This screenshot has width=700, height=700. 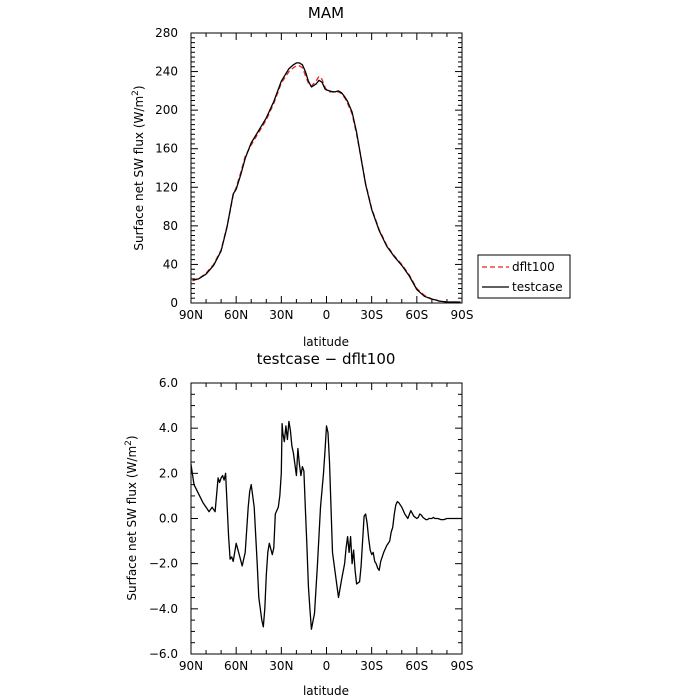 I want to click on bottom-ytick-label: 4.0, so click(x=168, y=428).